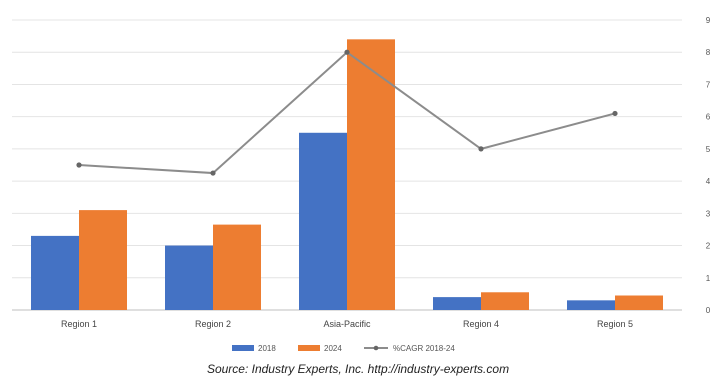 The image size is (716, 381). Describe the element at coordinates (708, 278) in the screenshot. I see `right-tick-label: 1` at that location.